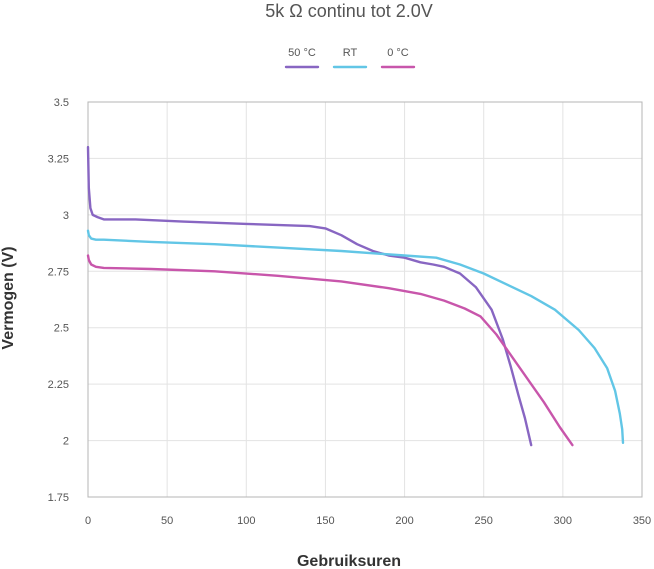 Image resolution: width=654 pixels, height=569 pixels. I want to click on legend-label: 0 °C, so click(398, 53).